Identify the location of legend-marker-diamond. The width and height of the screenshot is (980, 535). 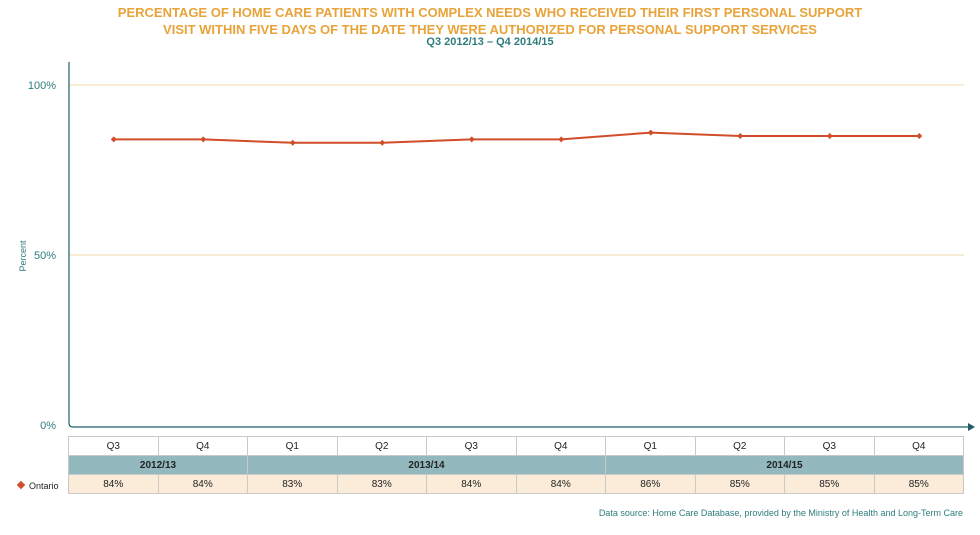
(21, 485).